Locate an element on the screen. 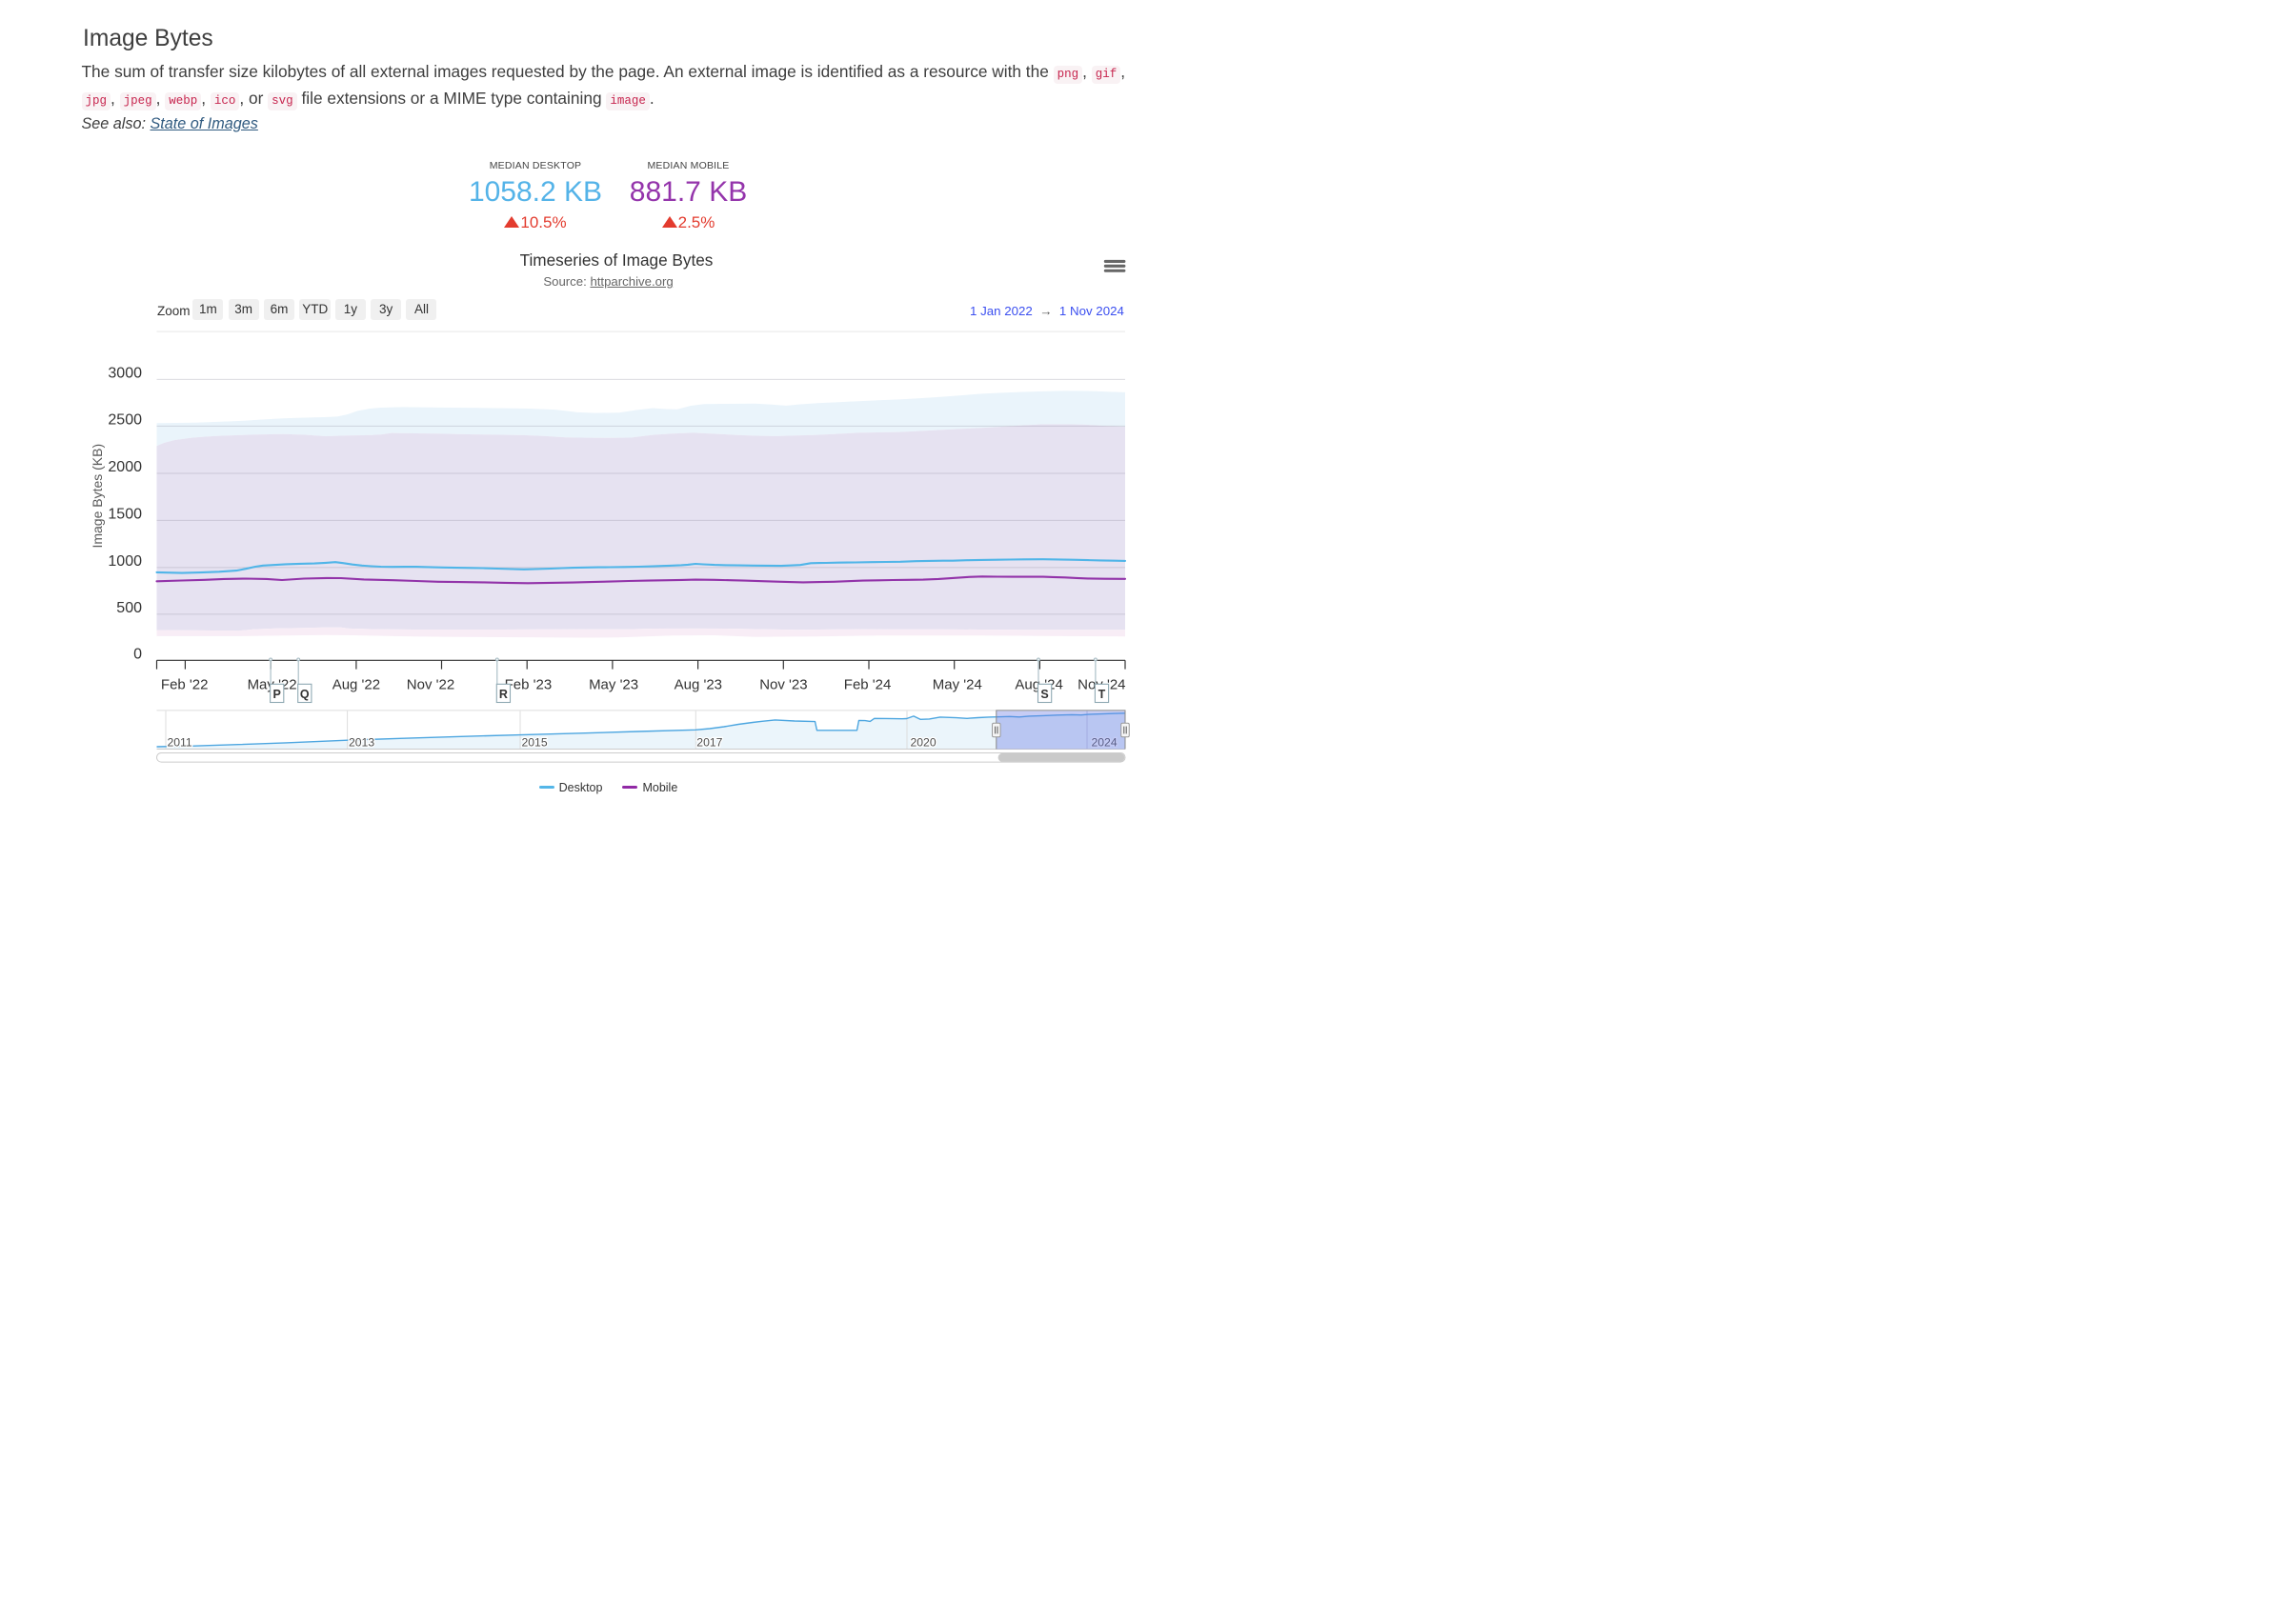  svg-text: Q is located at coordinates (305, 694).